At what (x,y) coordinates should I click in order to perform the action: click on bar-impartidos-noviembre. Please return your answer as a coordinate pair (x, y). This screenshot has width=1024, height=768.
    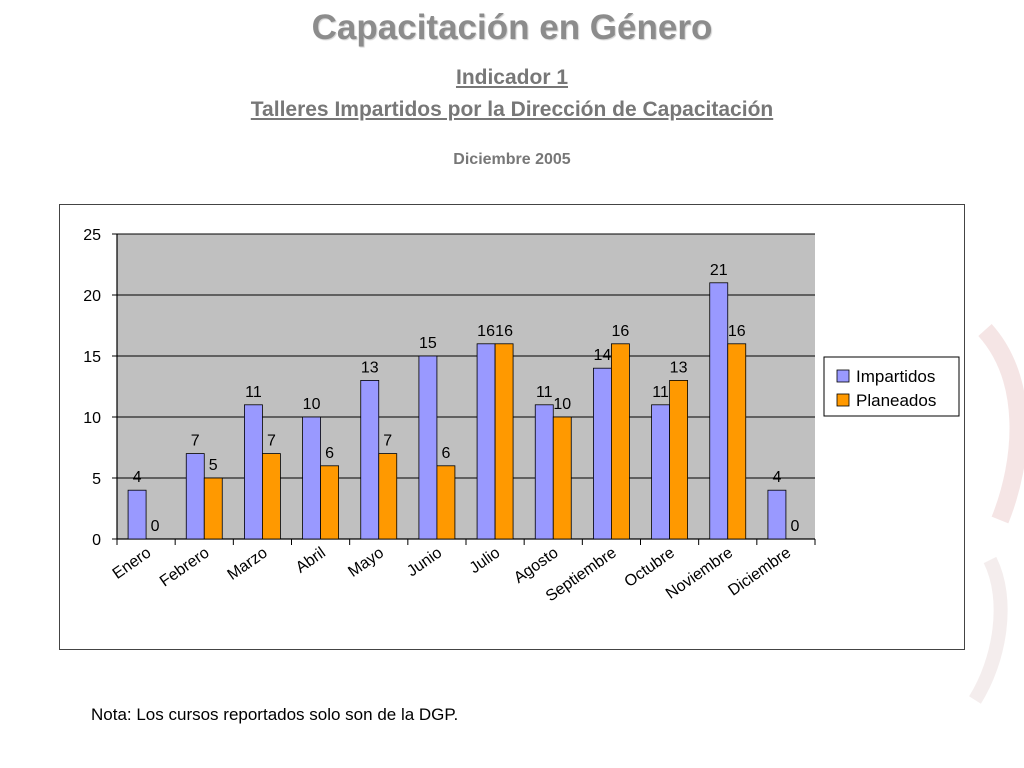
    Looking at the image, I should click on (719, 411).